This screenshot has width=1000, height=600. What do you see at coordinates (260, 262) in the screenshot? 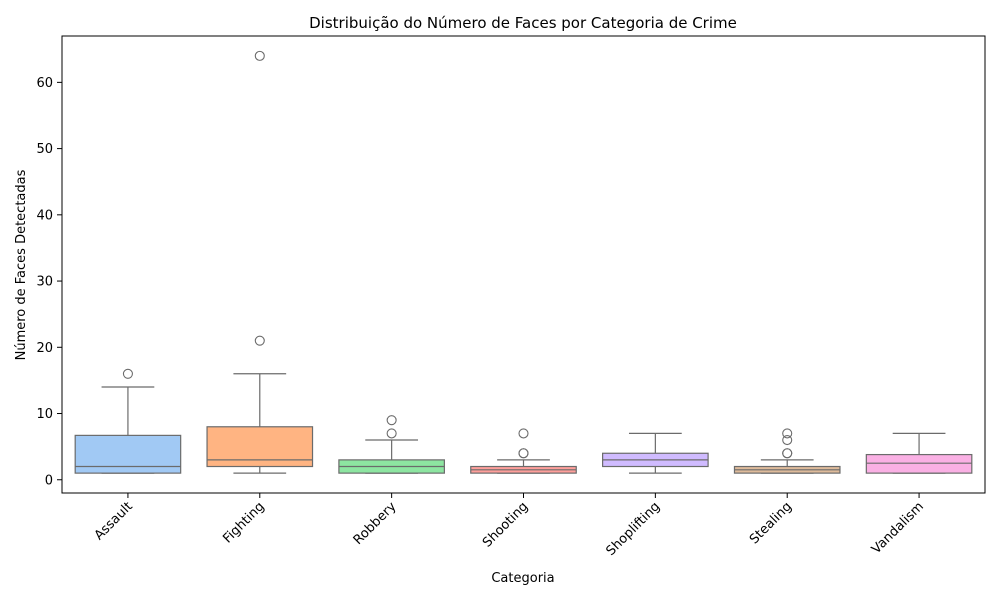
I see `box-fighting` at bounding box center [260, 262].